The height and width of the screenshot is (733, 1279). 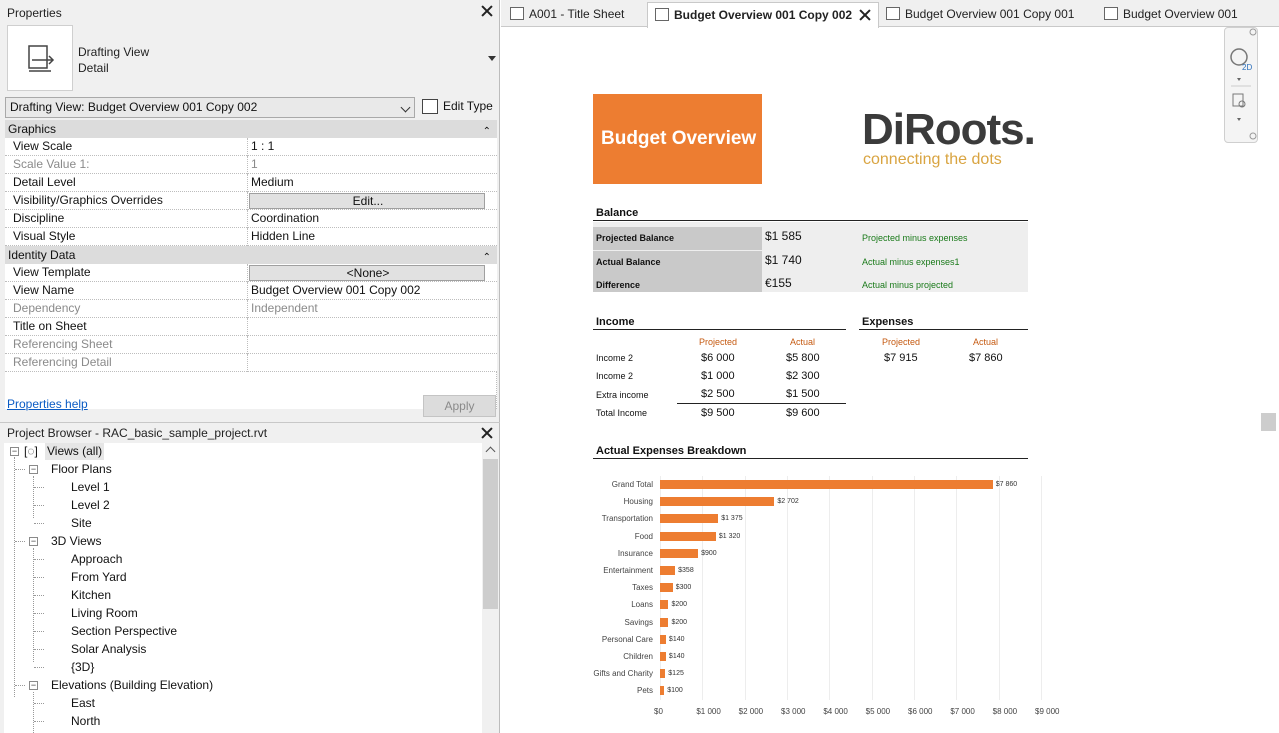 I want to click on chart-tick-label: $3 000, so click(x=793, y=711).